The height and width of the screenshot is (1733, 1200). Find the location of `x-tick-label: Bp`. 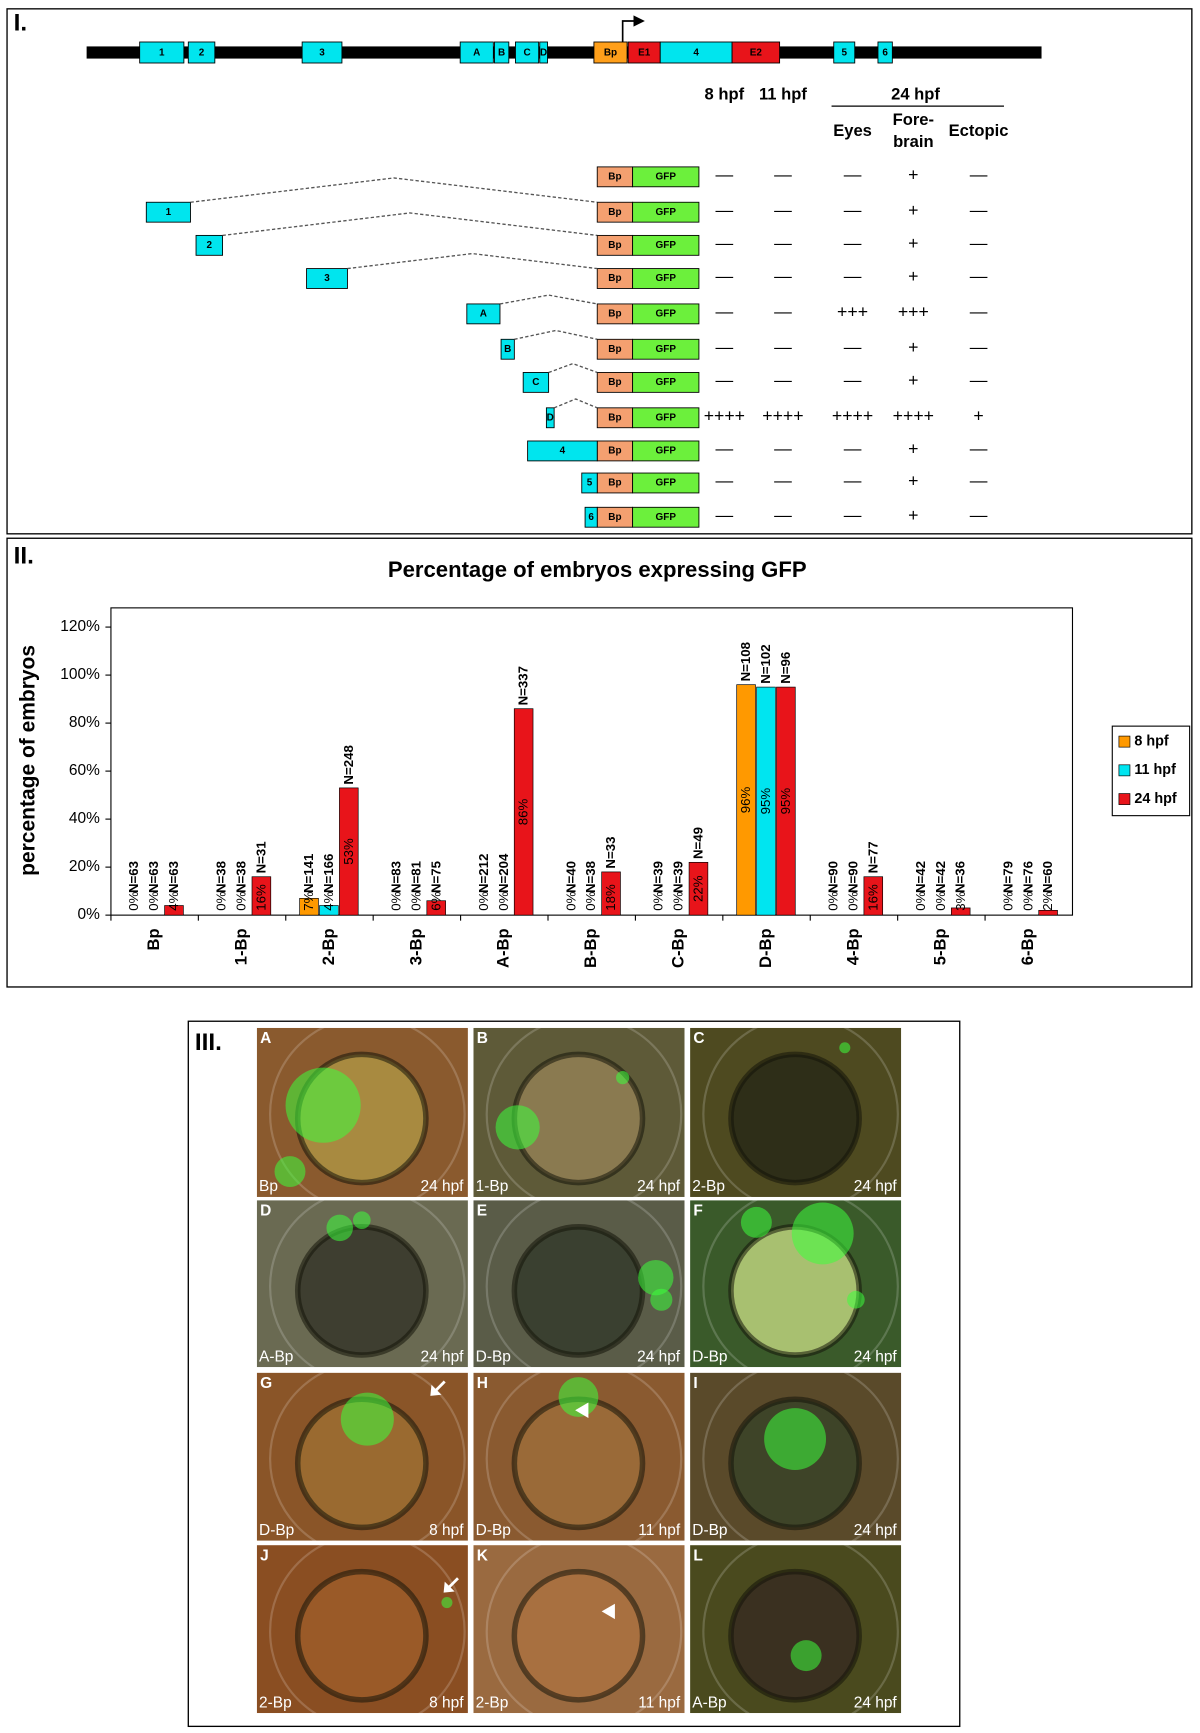

x-tick-label: Bp is located at coordinates (153, 939).